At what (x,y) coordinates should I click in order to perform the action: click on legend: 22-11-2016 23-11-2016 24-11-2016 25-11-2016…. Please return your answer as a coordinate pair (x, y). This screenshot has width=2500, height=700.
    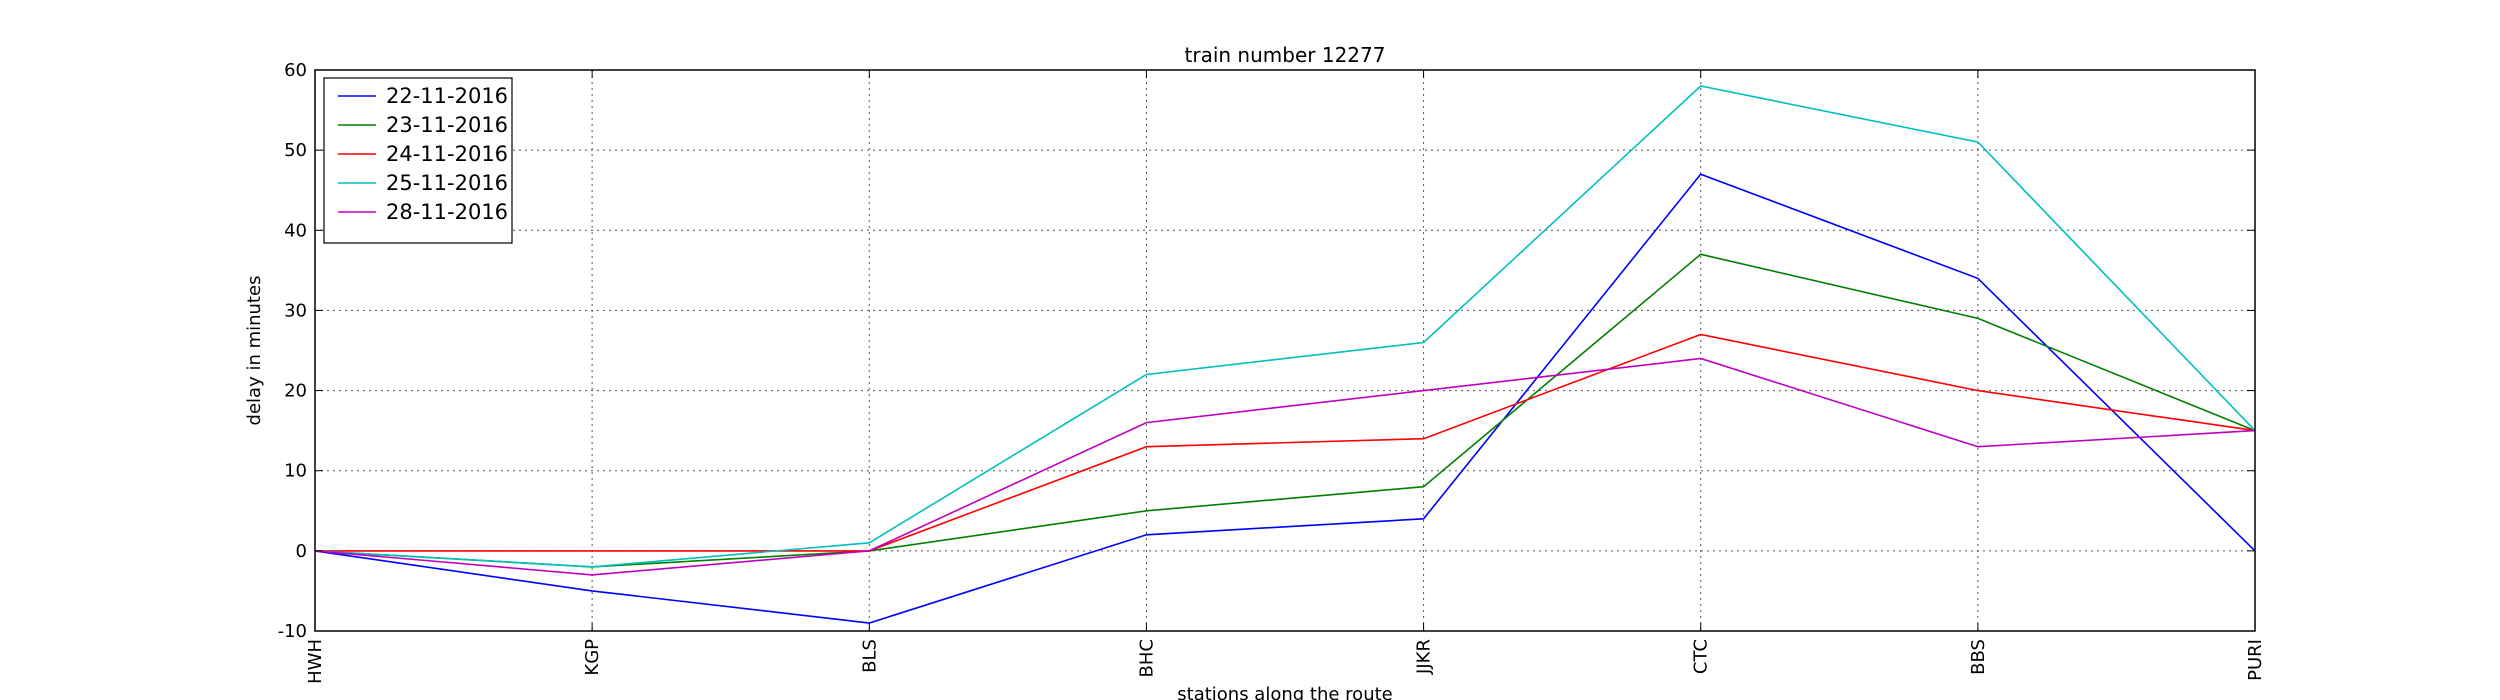
    Looking at the image, I should click on (418, 160).